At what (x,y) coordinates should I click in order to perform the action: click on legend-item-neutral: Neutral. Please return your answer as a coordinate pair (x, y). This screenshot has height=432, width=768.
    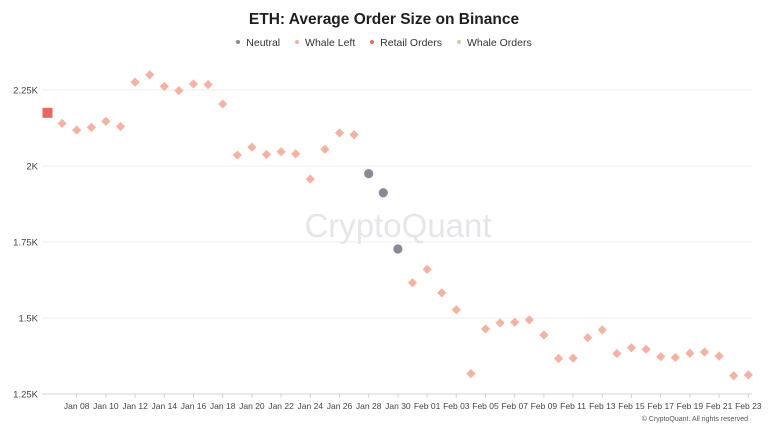
    Looking at the image, I should click on (258, 43).